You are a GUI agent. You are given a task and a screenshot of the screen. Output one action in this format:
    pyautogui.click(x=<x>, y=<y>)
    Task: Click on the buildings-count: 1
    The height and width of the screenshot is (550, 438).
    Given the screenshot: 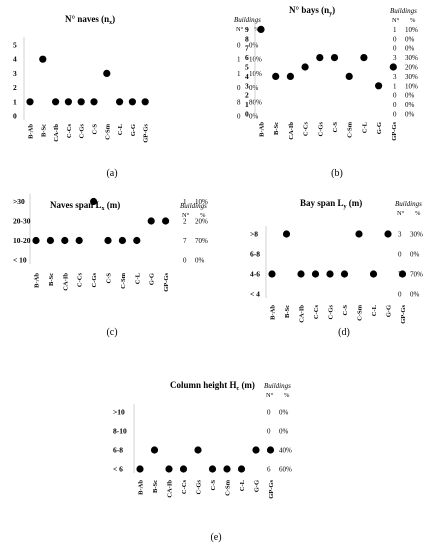 What is the action you would take?
    pyautogui.click(x=395, y=30)
    